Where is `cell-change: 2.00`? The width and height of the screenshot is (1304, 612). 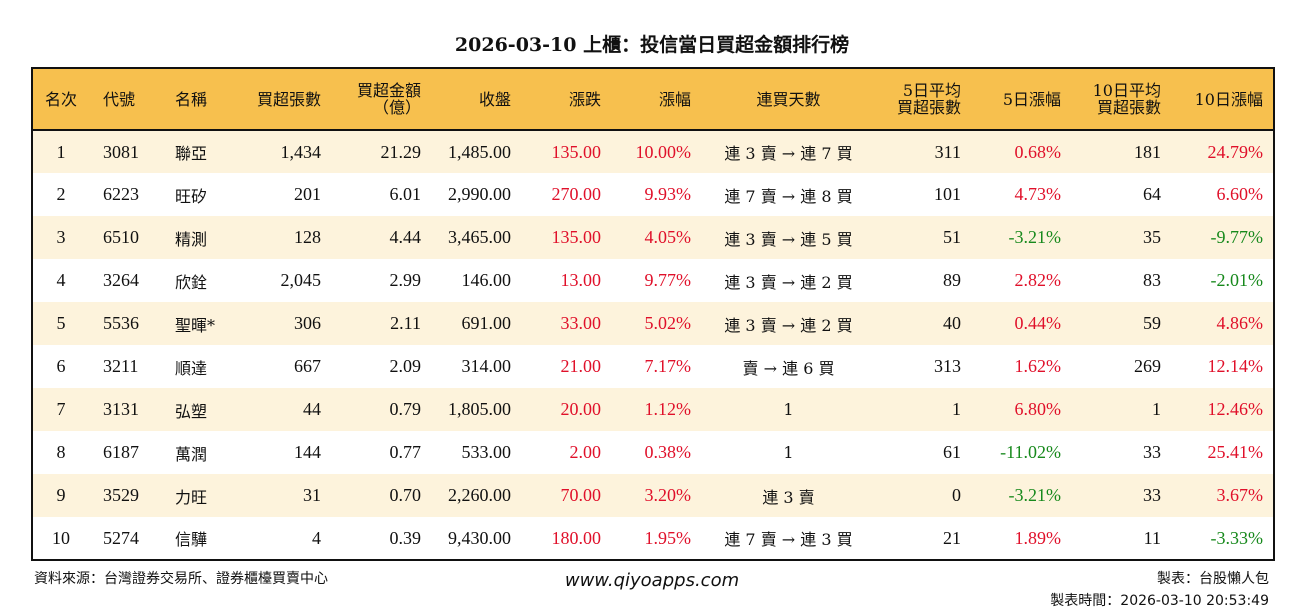 cell-change: 2.00 is located at coordinates (585, 452).